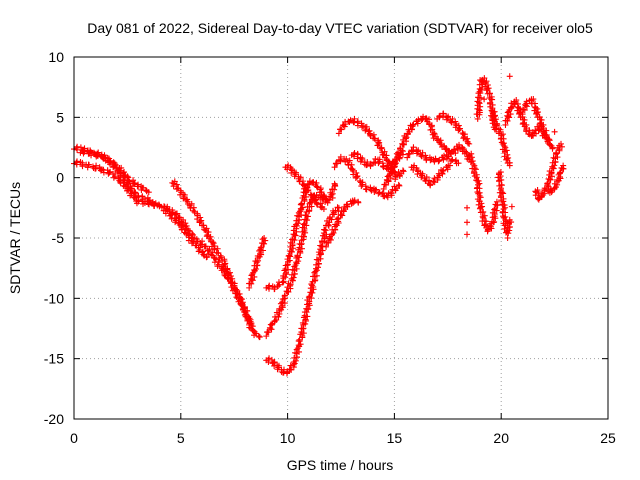 Image resolution: width=640 pixels, height=480 pixels. What do you see at coordinates (509, 76) in the screenshot?
I see `data-point-scattered` at bounding box center [509, 76].